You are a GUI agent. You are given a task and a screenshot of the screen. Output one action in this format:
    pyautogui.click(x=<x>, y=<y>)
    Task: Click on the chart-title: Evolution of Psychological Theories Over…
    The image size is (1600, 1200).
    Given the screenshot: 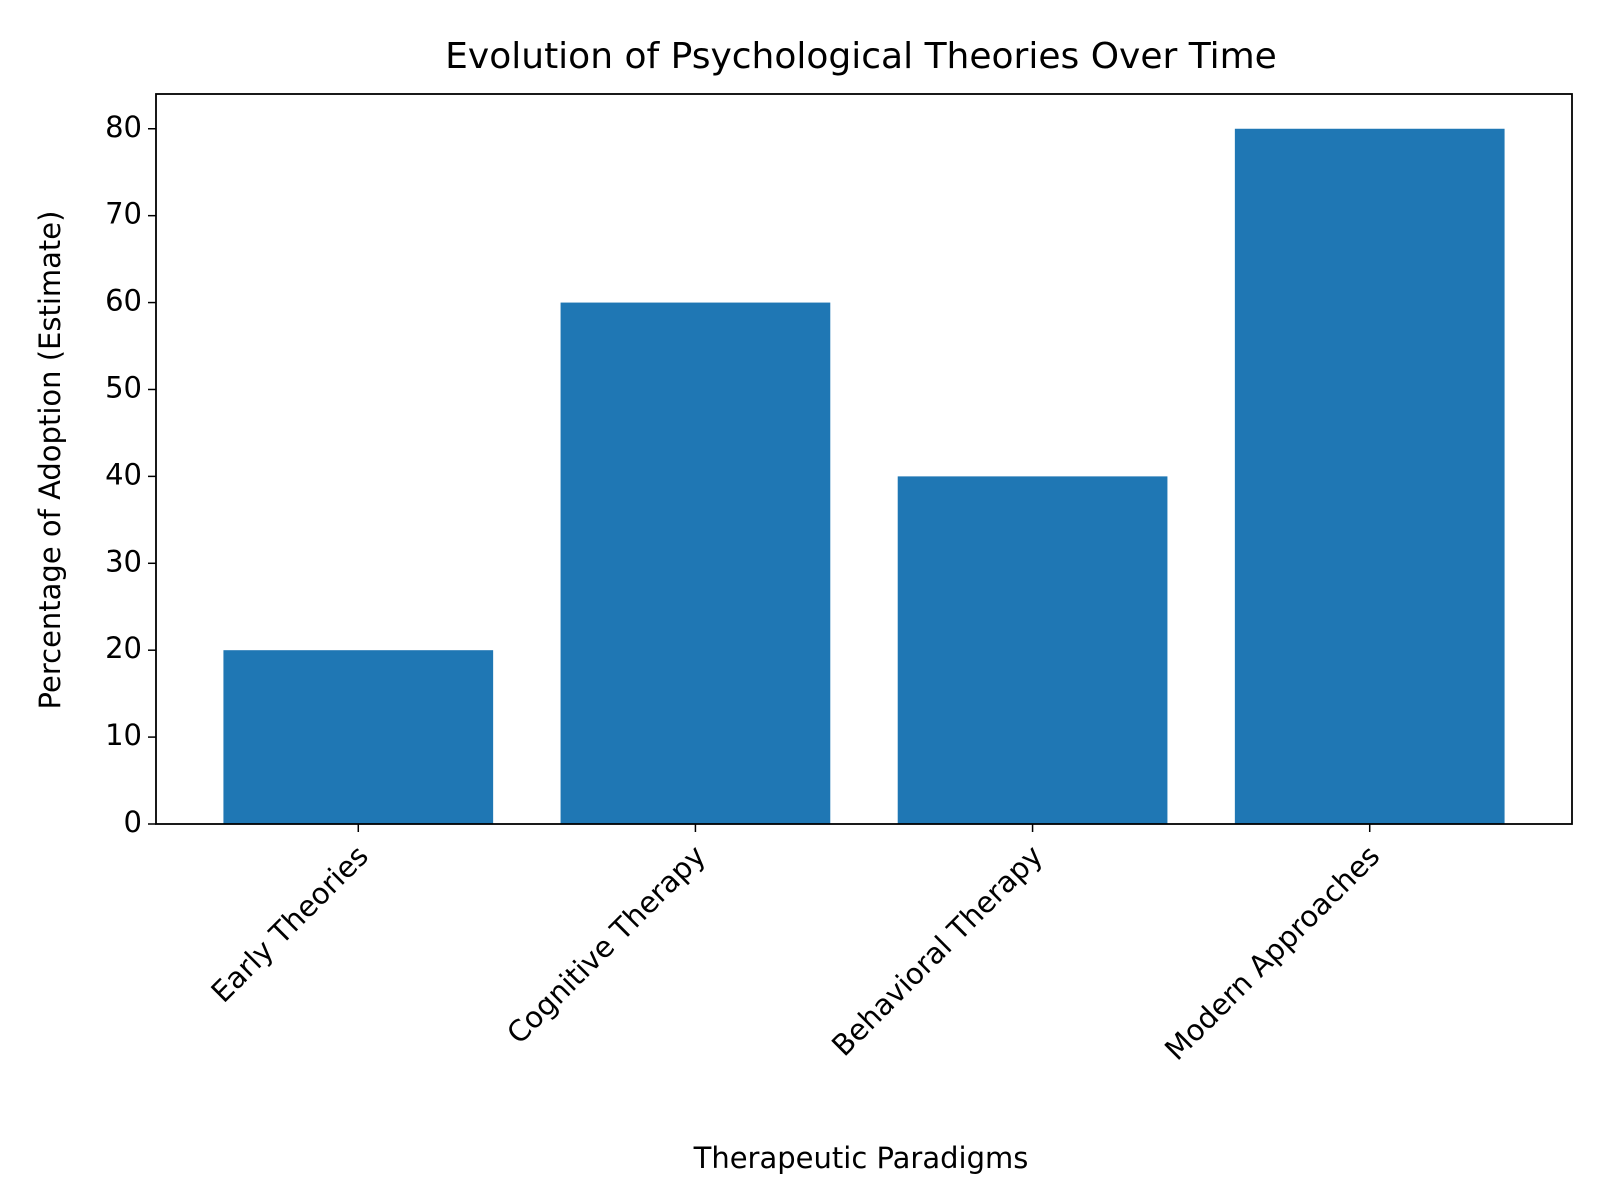 What is the action you would take?
    pyautogui.click(x=861, y=56)
    